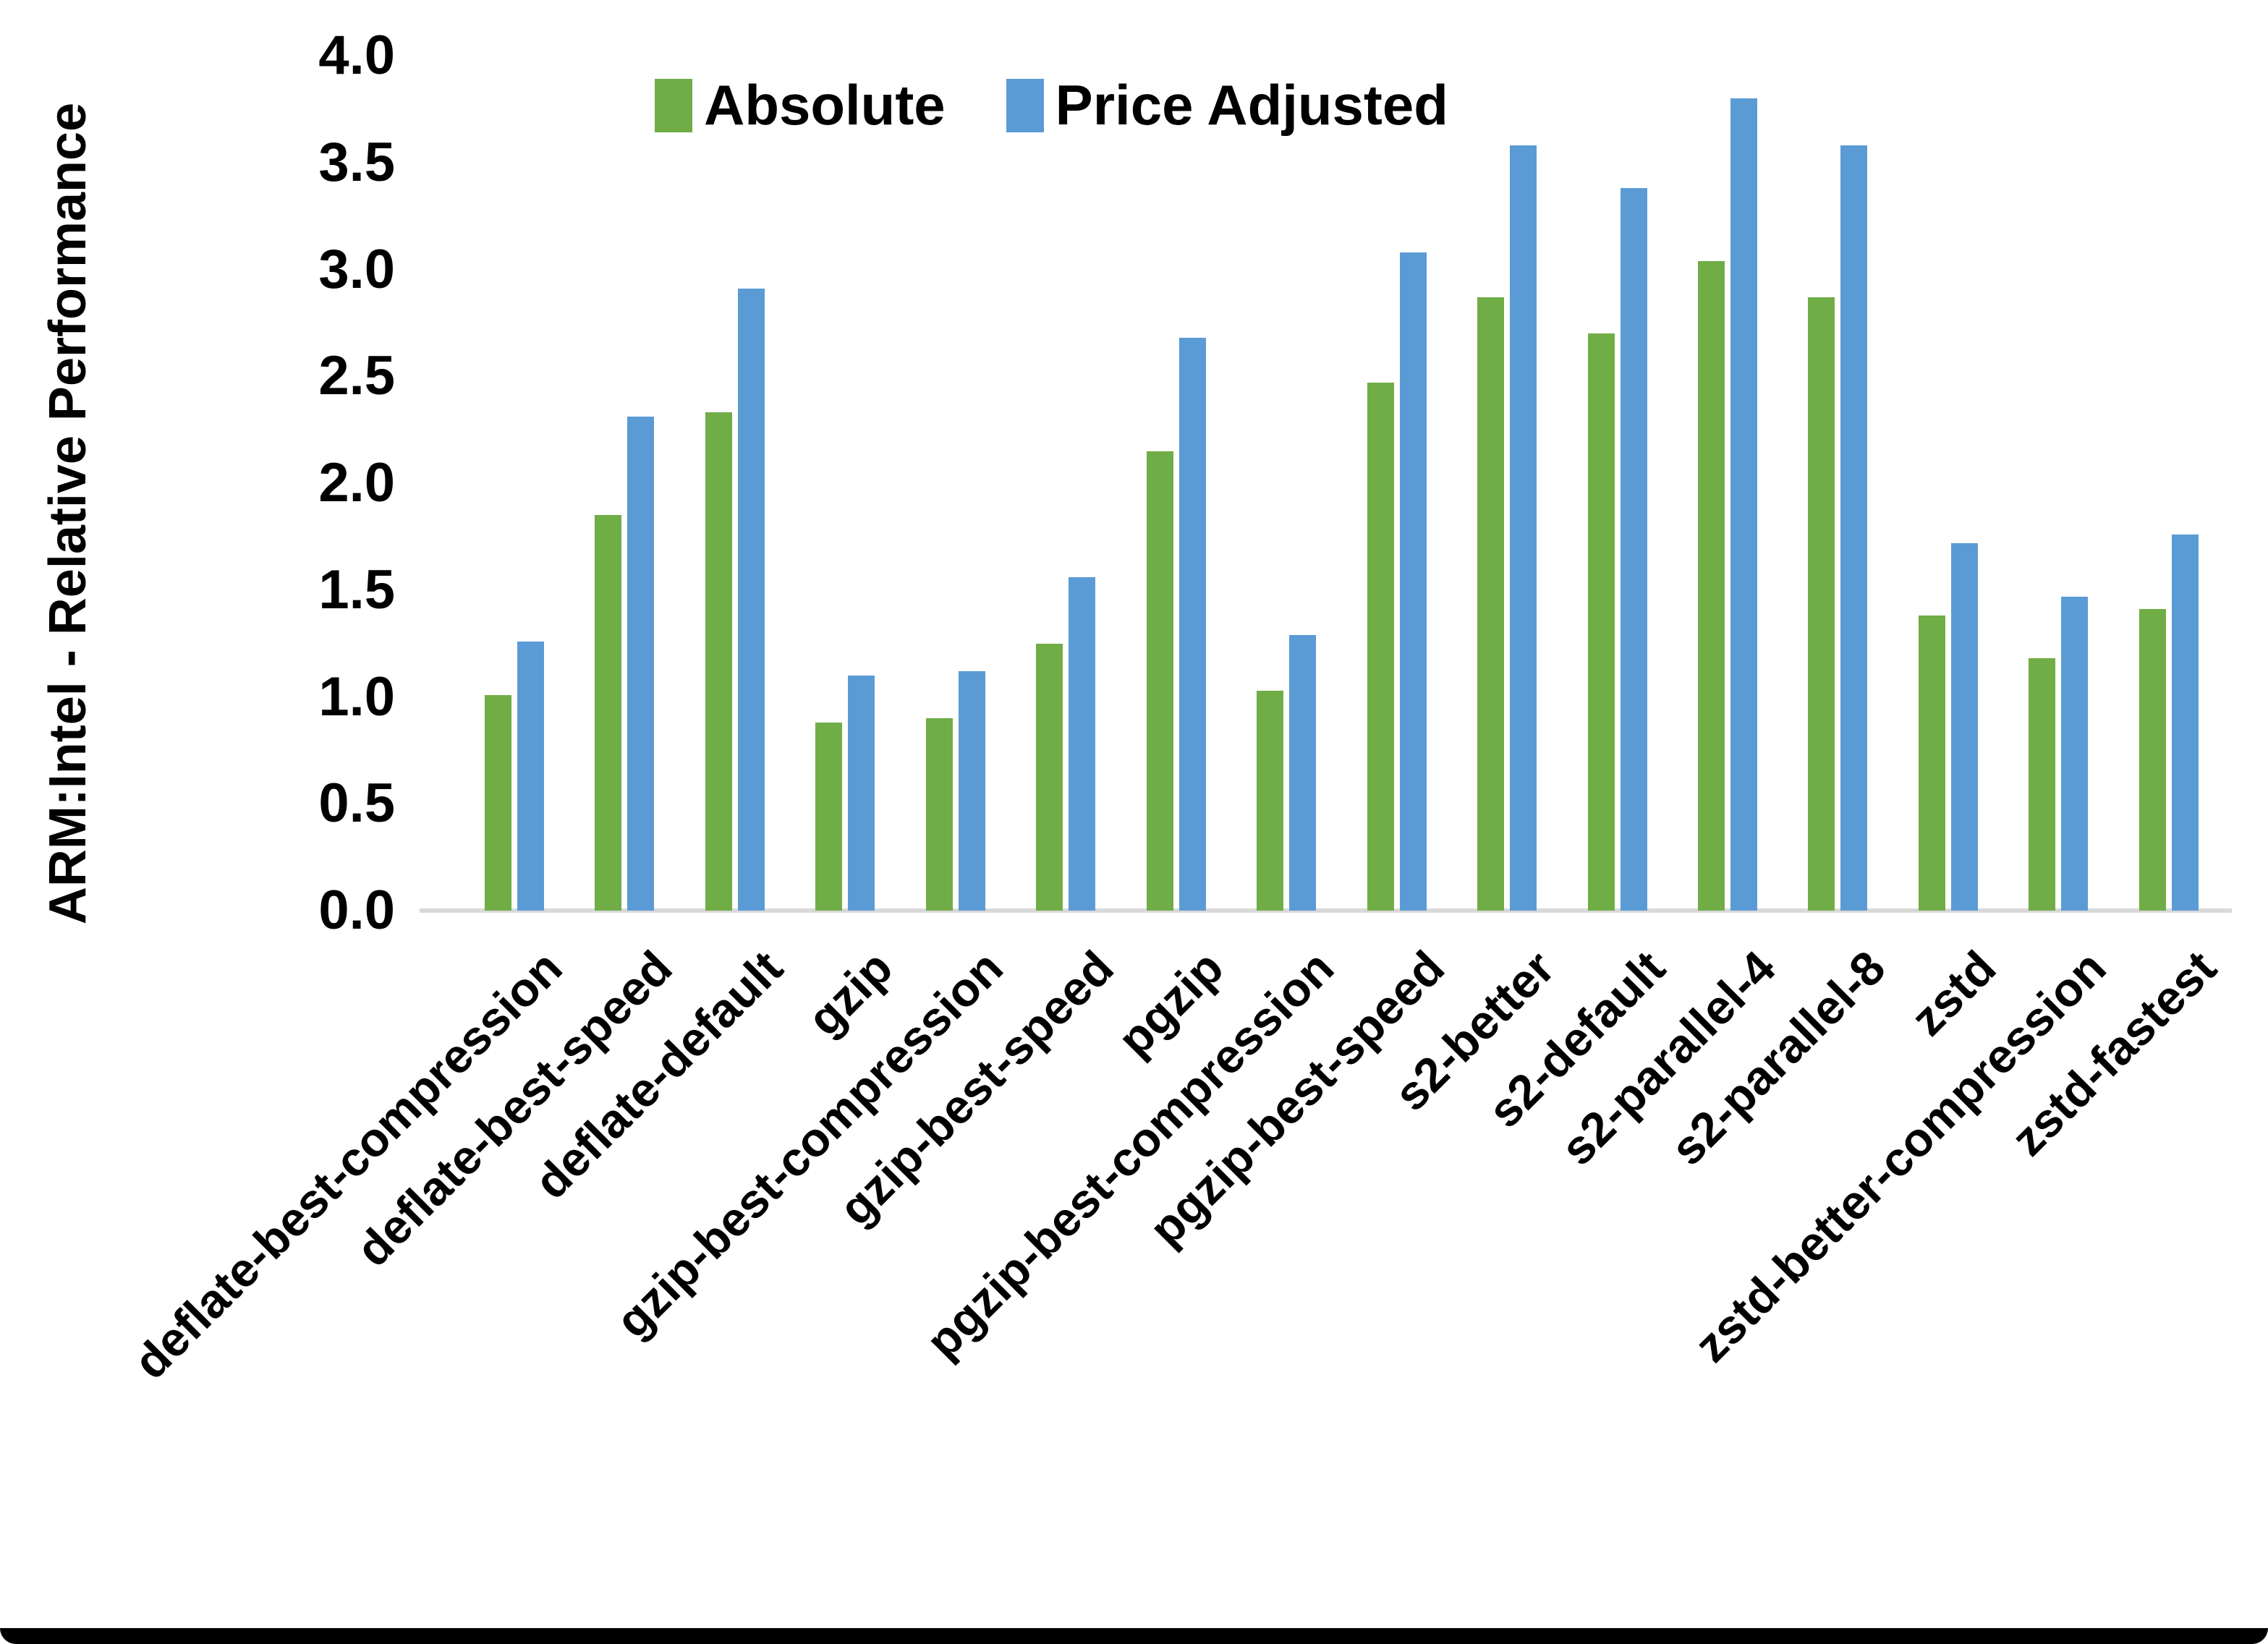 The image size is (2268, 1644). What do you see at coordinates (673, 105) in the screenshot?
I see `legend-swatch-absolute-icon` at bounding box center [673, 105].